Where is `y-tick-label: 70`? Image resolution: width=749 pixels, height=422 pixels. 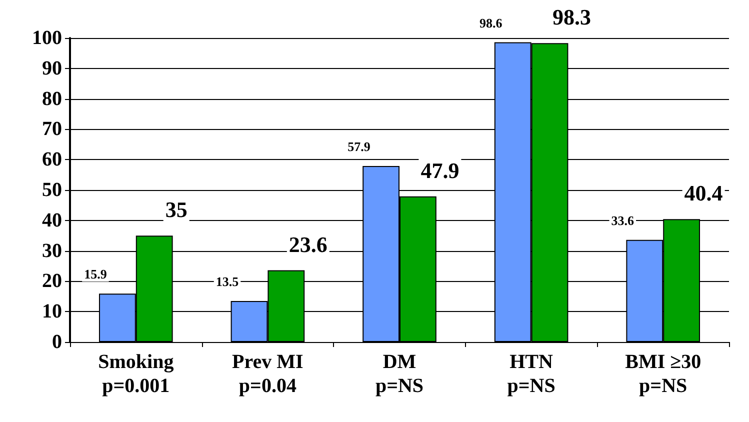 y-tick-label: 70 is located at coordinates (52, 129).